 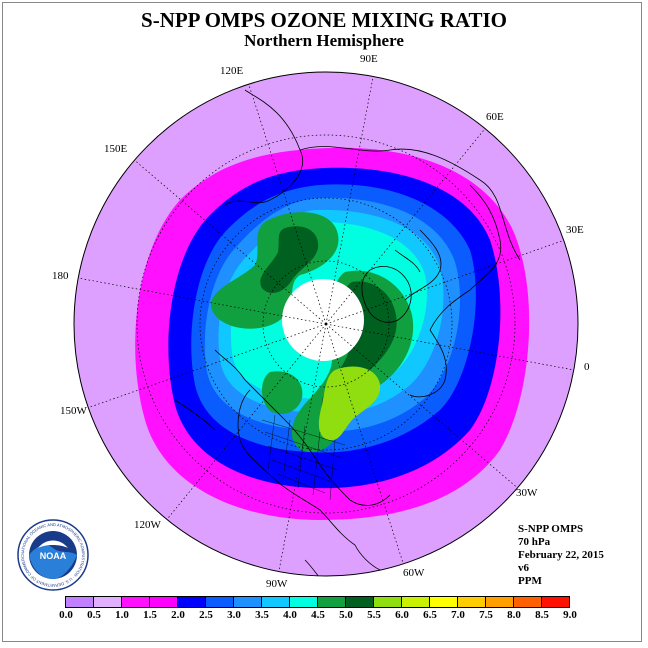 I want to click on lon-label-120e: 120E, so click(x=232, y=71).